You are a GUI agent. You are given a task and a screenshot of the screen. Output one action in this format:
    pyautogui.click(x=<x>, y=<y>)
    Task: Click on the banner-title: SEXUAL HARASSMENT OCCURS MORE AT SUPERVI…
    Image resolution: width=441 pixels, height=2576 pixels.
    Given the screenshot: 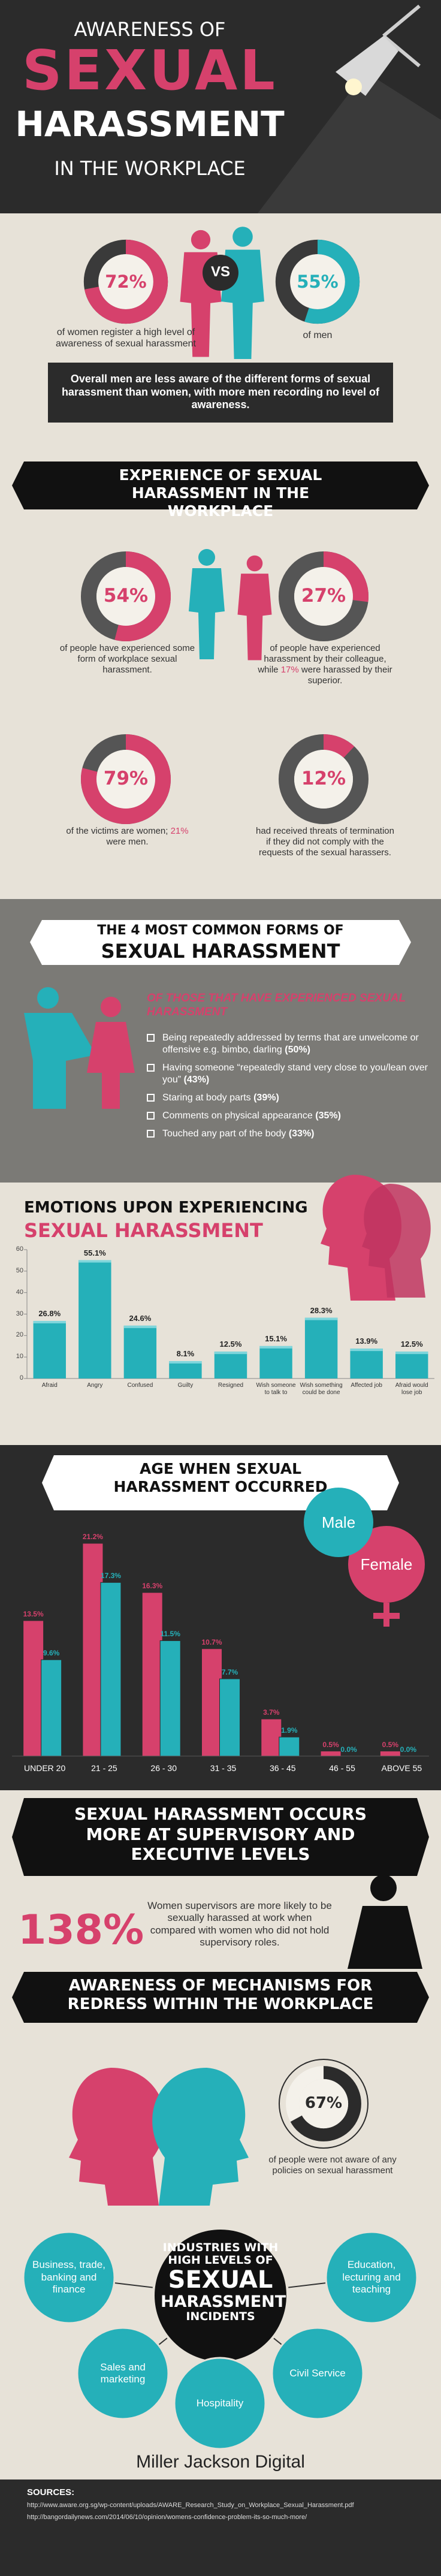 What is the action you would take?
    pyautogui.click(x=220, y=1835)
    